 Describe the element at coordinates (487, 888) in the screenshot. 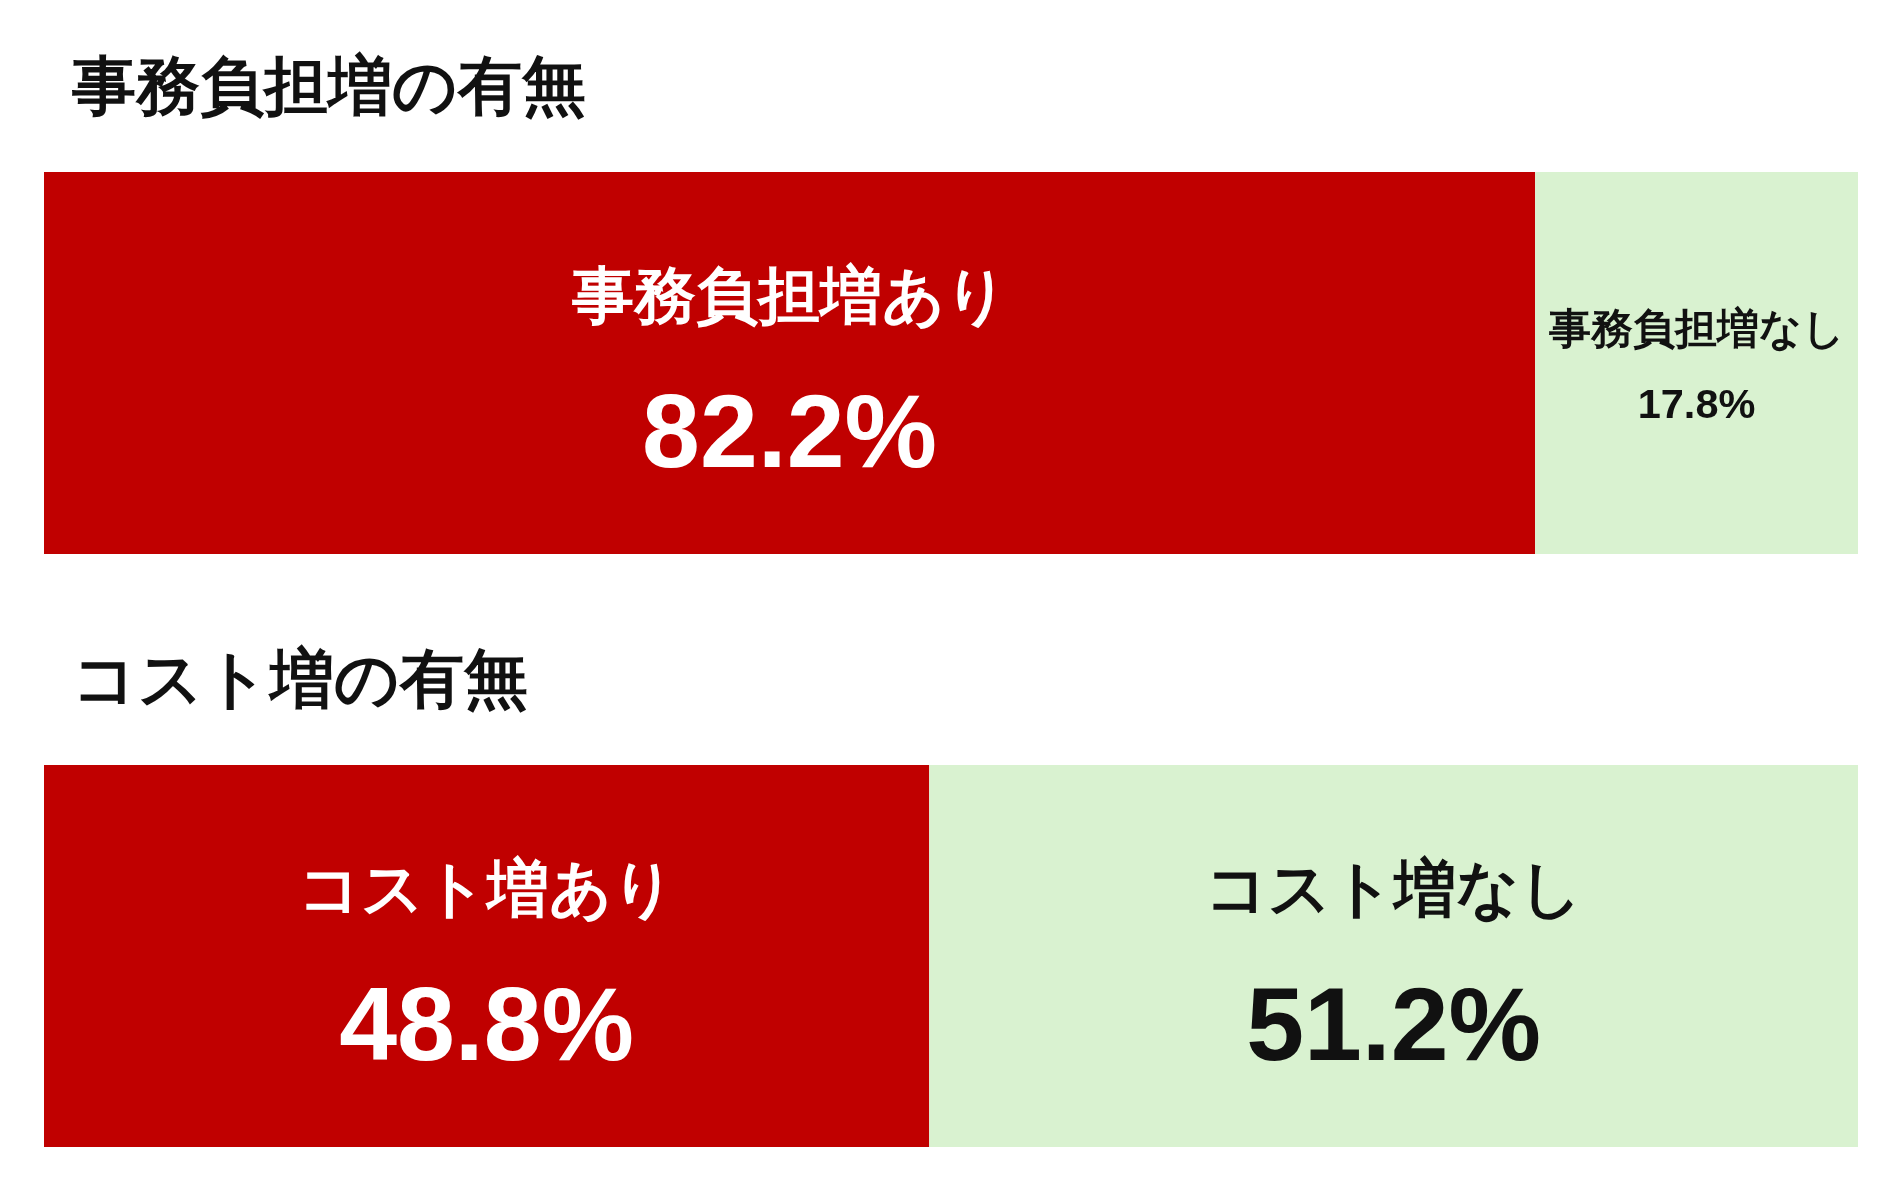

I see `series-label: コスト増あり` at that location.